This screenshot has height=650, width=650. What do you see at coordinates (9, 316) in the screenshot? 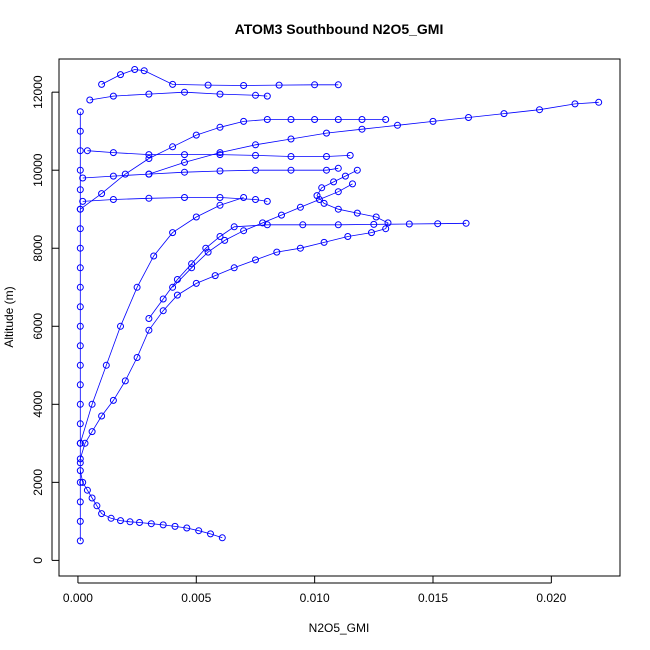
I see `y-axis-label: Altitude (m)` at bounding box center [9, 316].